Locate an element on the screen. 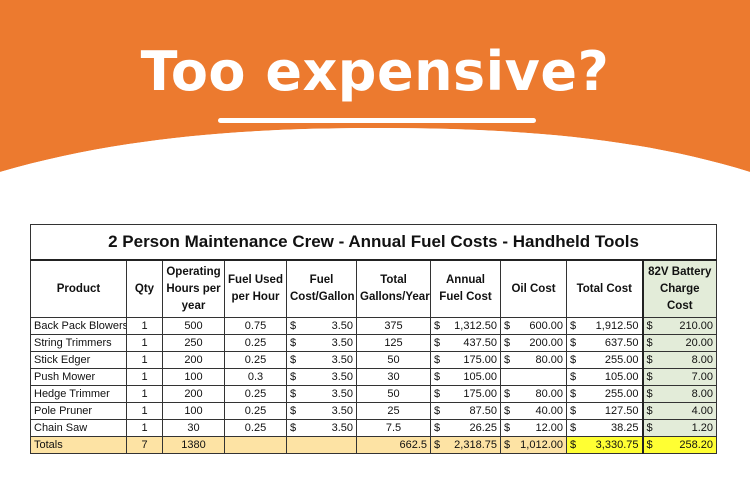 Image resolution: width=750 pixels, height=500 pixels. cell-fuel-used is located at coordinates (255, 445).